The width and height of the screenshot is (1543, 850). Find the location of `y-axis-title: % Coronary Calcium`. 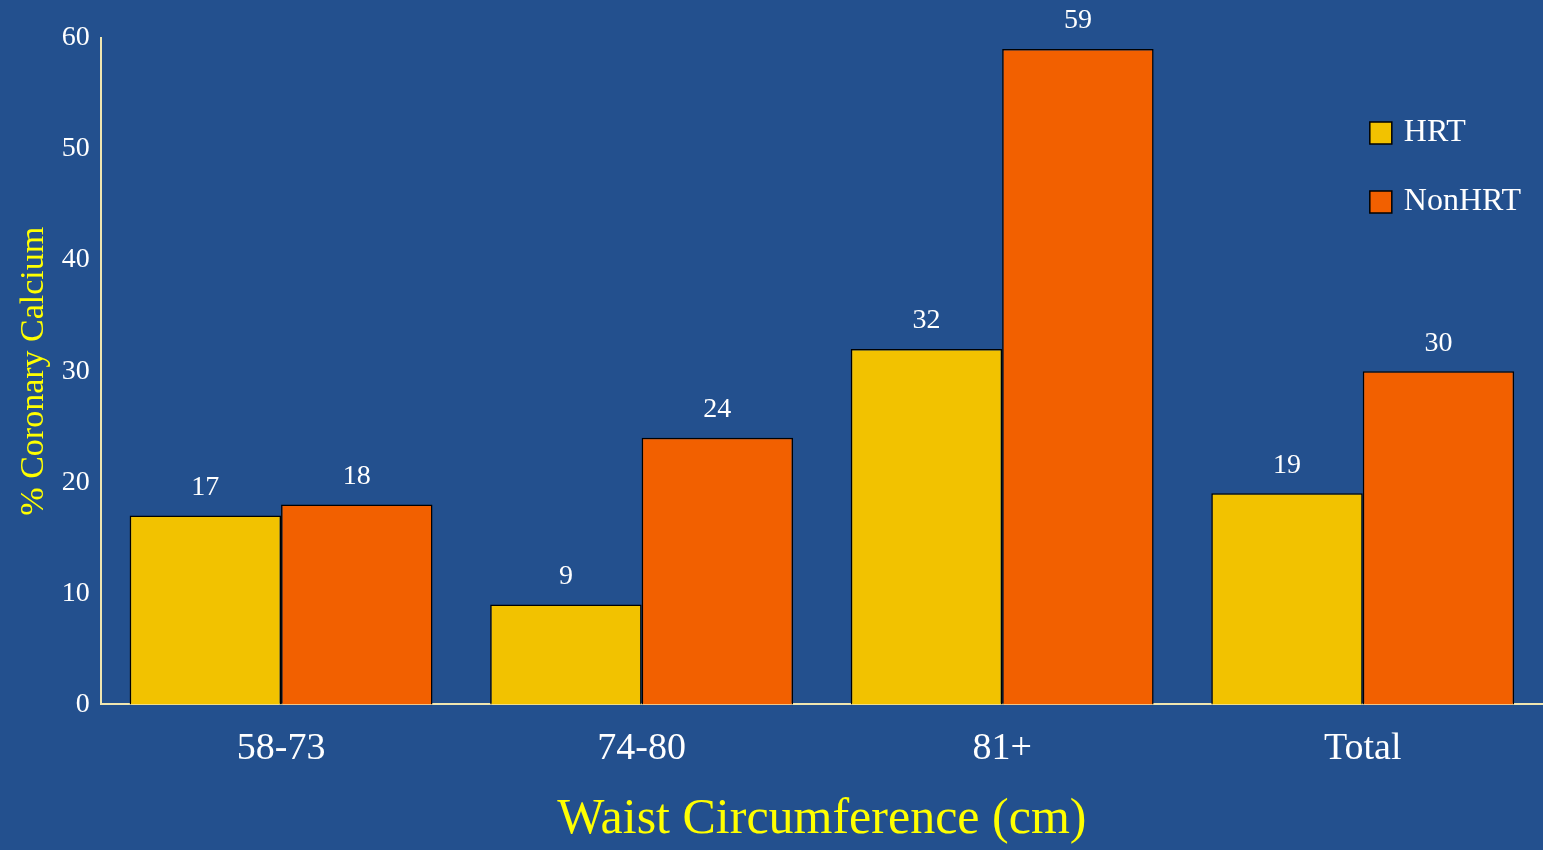

y-axis-title: % Coronary Calcium is located at coordinates (32, 371).